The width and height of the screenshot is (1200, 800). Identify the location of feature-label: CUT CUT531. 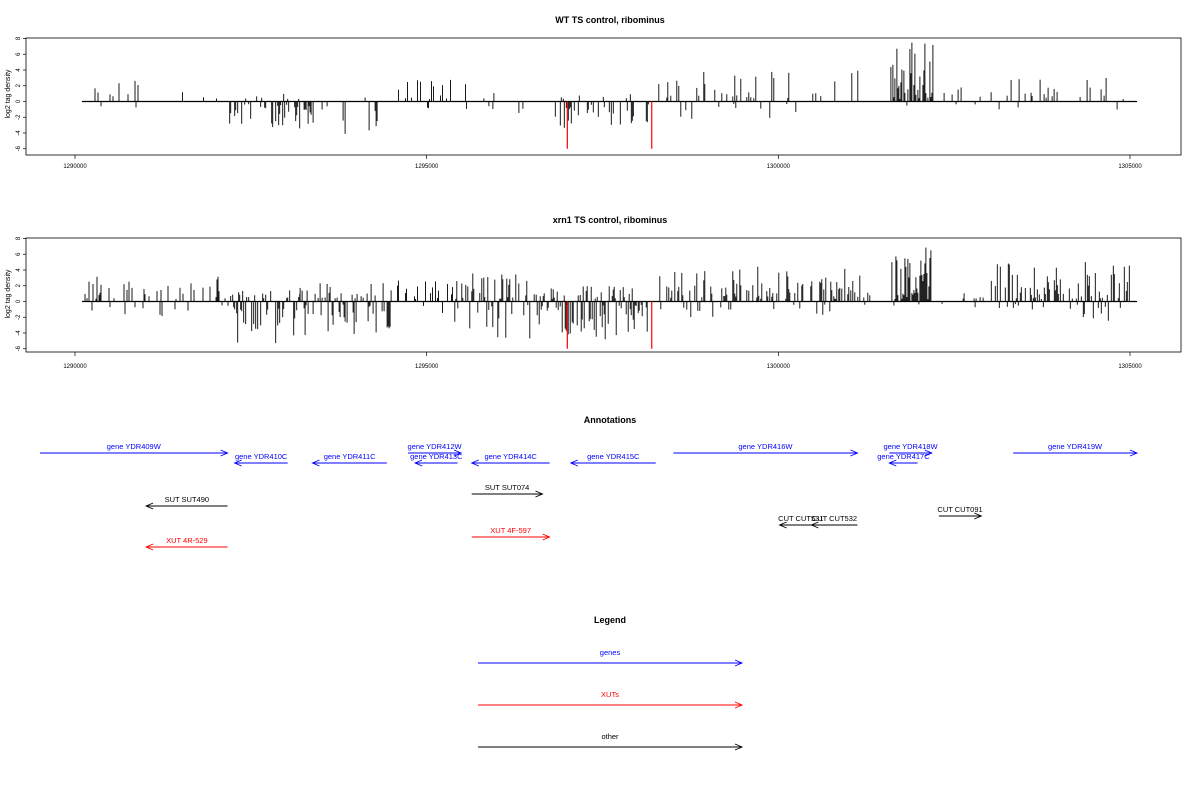
(800, 518).